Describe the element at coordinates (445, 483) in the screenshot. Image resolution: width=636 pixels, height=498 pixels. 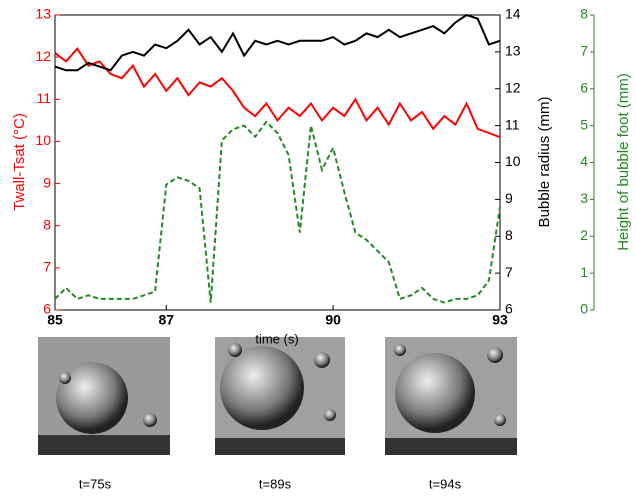
I see `photo-caption: t=94s` at that location.